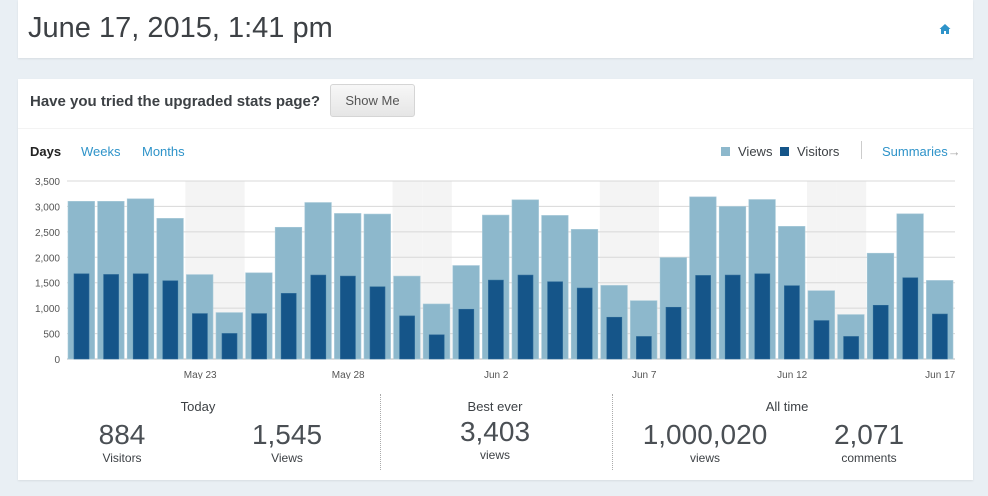  What do you see at coordinates (47, 207) in the screenshot?
I see `y-tick-label: 3,000` at bounding box center [47, 207].